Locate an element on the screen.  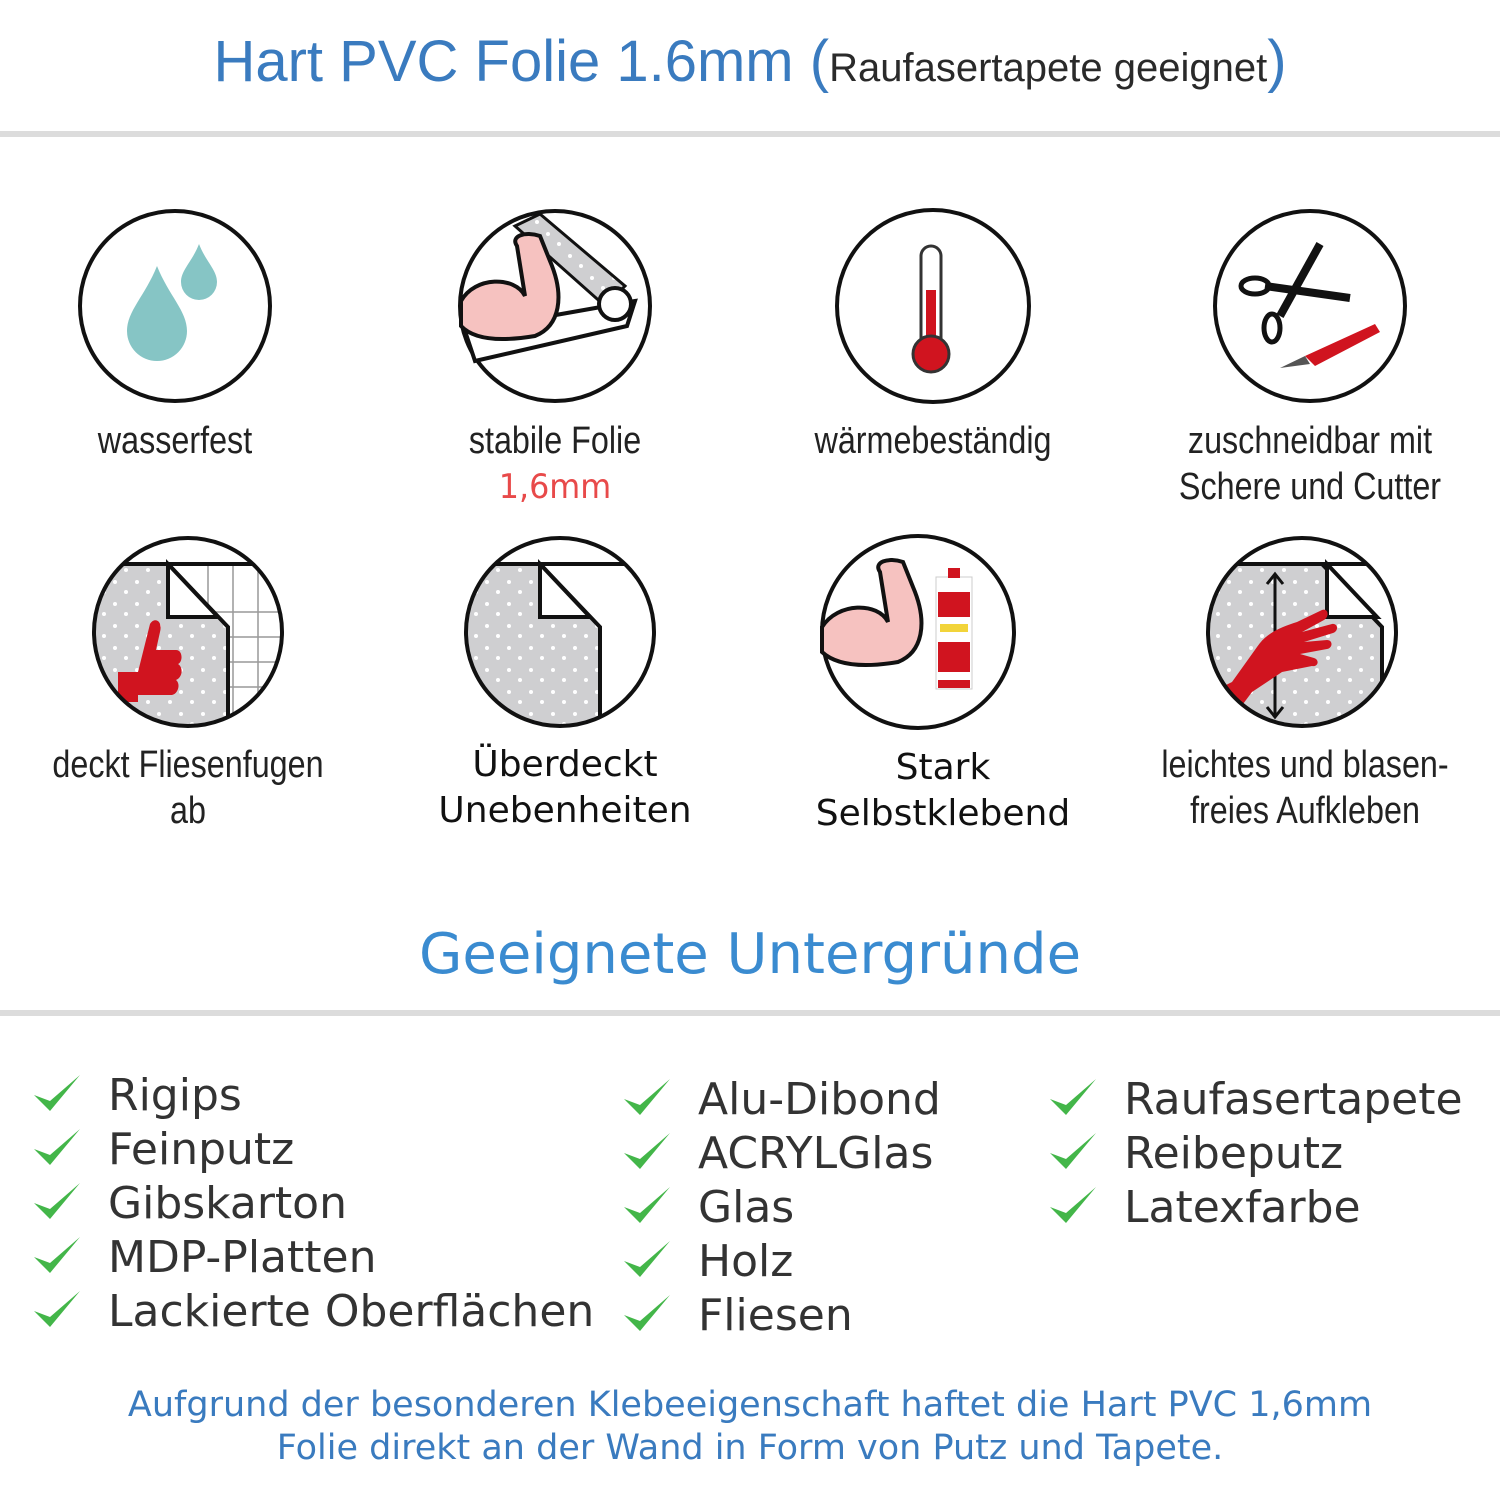
foil-peel-icon is located at coordinates (560, 632).